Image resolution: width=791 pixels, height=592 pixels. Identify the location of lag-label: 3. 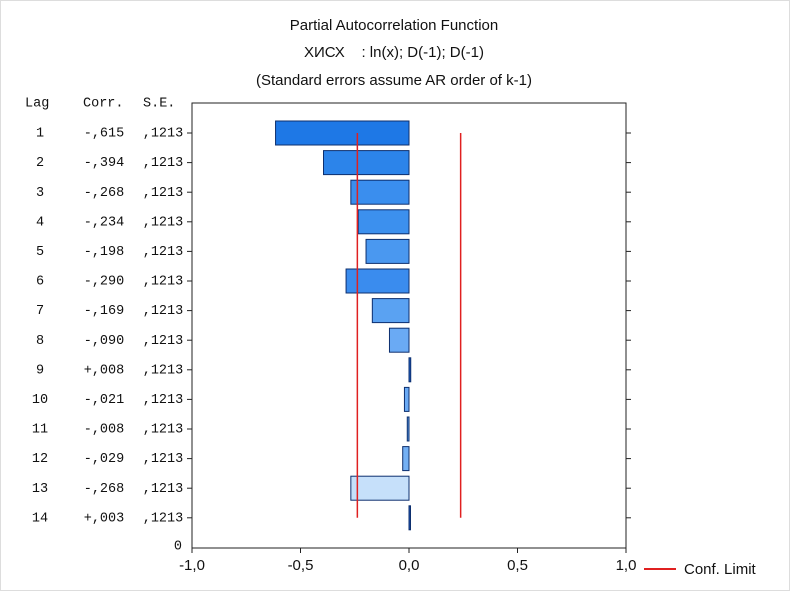
(40, 193).